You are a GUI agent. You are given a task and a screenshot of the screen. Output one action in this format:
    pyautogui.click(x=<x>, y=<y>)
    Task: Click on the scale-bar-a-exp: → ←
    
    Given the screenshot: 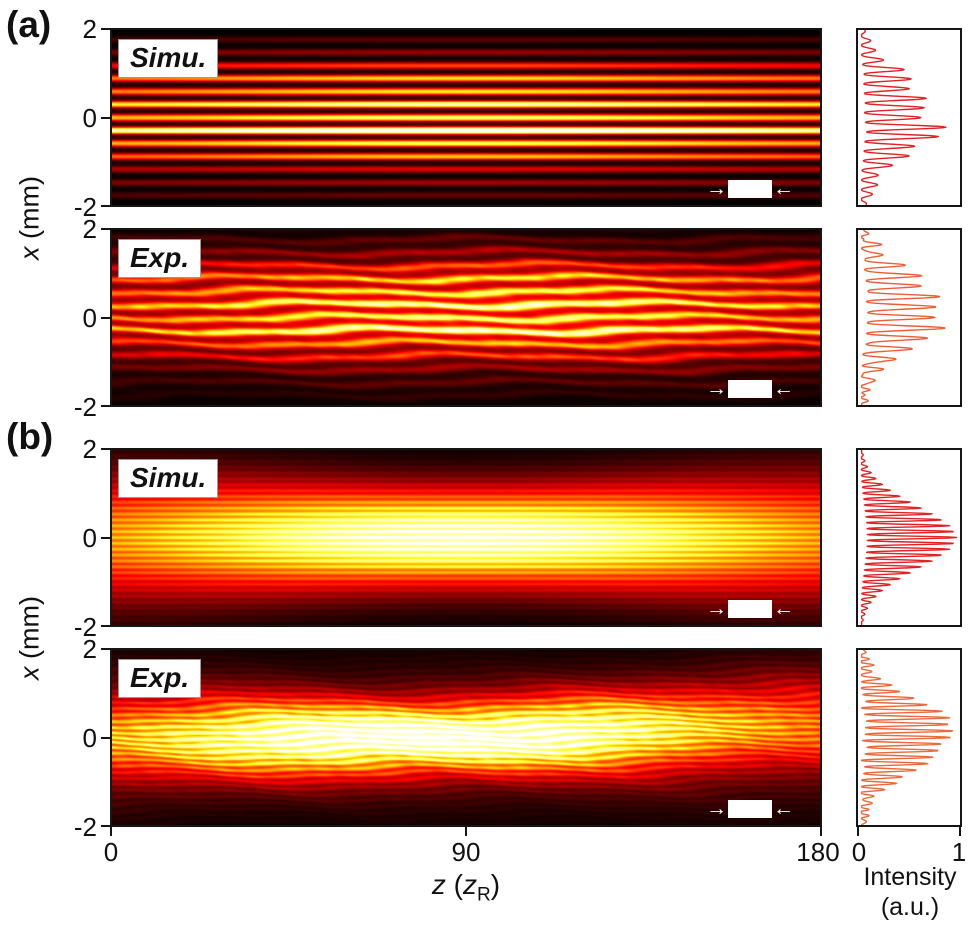 What is the action you would take?
    pyautogui.click(x=750, y=388)
    